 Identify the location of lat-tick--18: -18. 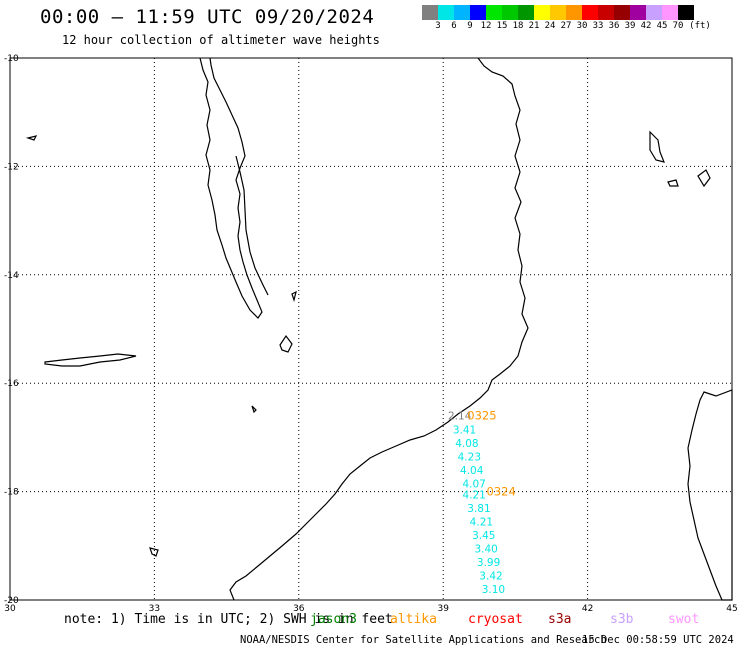
(11, 493).